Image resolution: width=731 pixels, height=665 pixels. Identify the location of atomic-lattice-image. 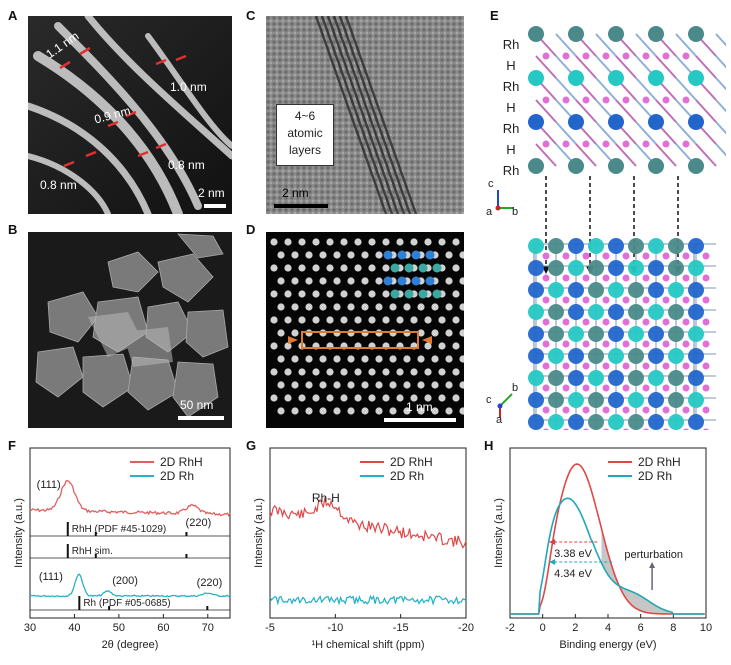
(367, 326).